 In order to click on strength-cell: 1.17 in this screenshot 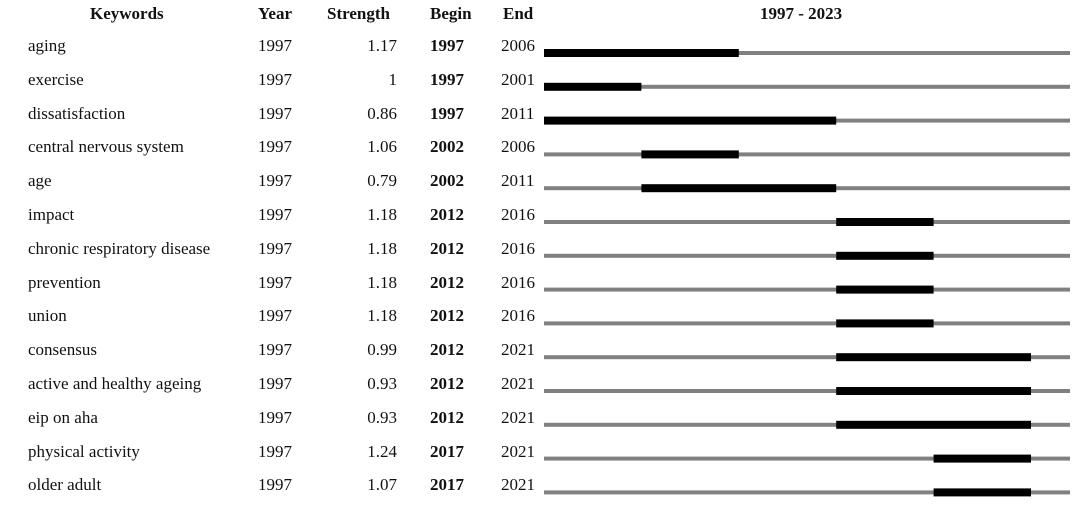, I will do `click(382, 45)`.